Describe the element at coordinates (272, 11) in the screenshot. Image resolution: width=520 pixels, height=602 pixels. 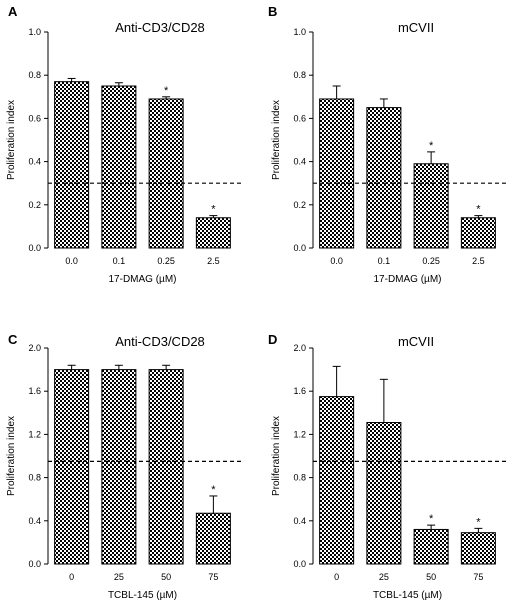
I see `panel-label: B` at that location.